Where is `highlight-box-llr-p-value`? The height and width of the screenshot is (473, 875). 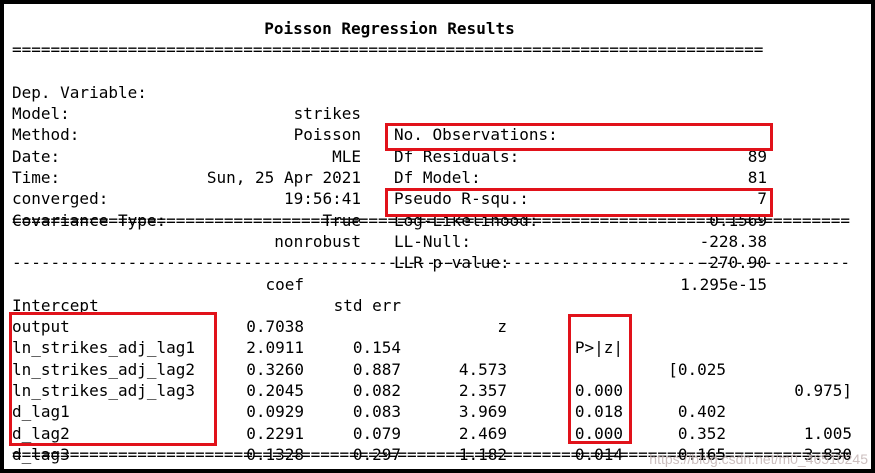
highlight-box-llr-p-value is located at coordinates (579, 202).